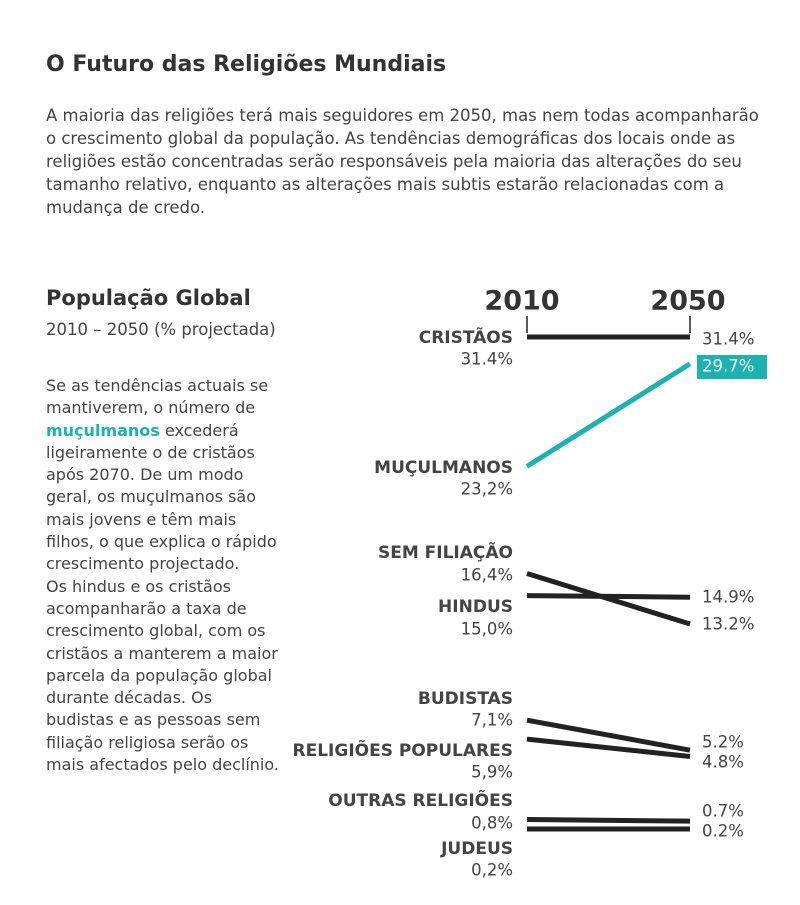 The image size is (800, 905). Describe the element at coordinates (492, 870) in the screenshot. I see `value-label: 0,2%` at that location.